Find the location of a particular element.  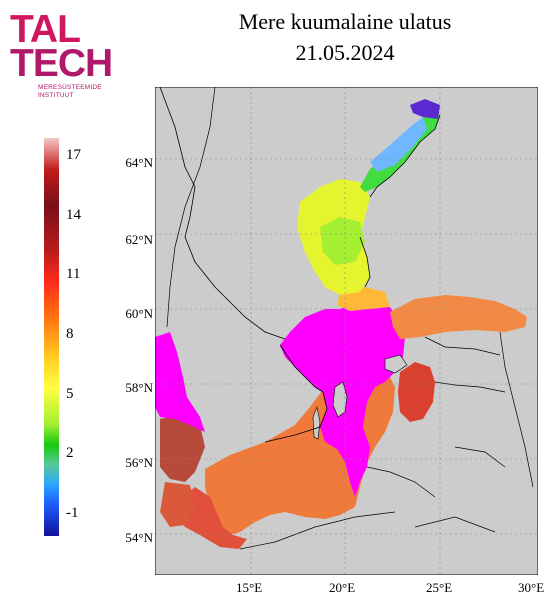

border-poland is located at coordinates (337, 508).